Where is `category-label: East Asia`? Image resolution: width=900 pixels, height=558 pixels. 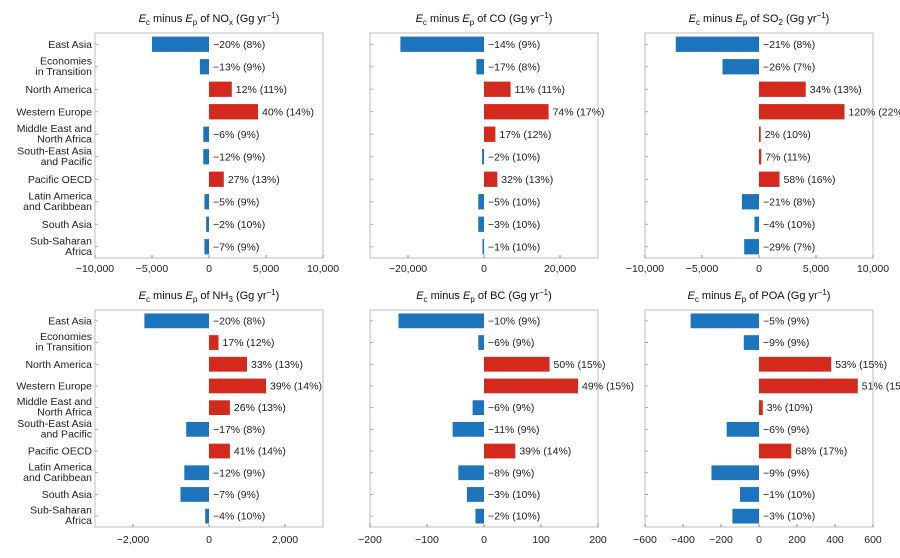
category-label: East Asia is located at coordinates (70, 45).